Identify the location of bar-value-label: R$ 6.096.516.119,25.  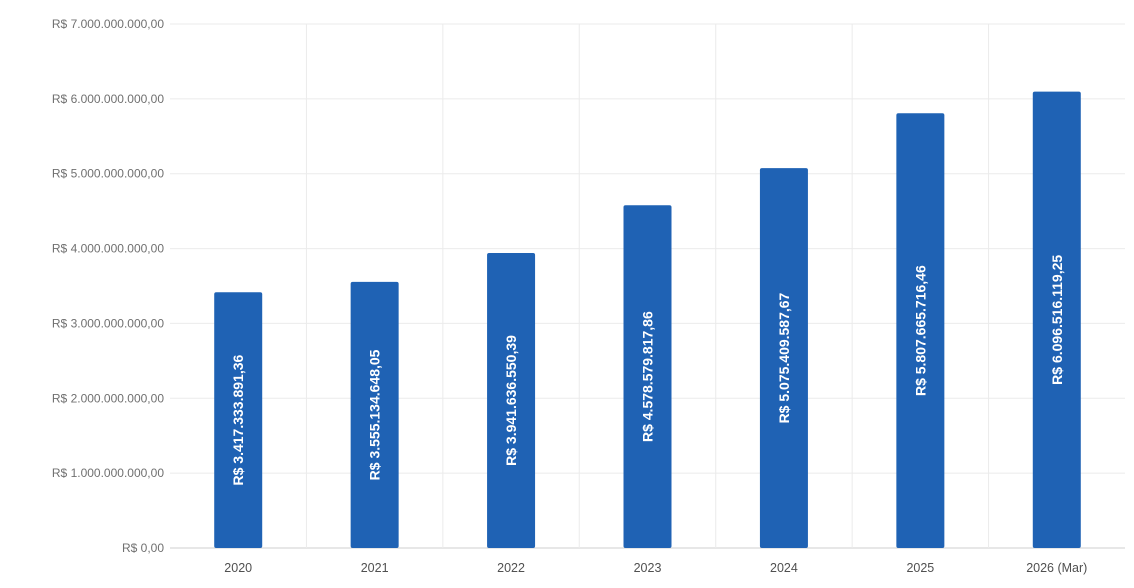
(1057, 320).